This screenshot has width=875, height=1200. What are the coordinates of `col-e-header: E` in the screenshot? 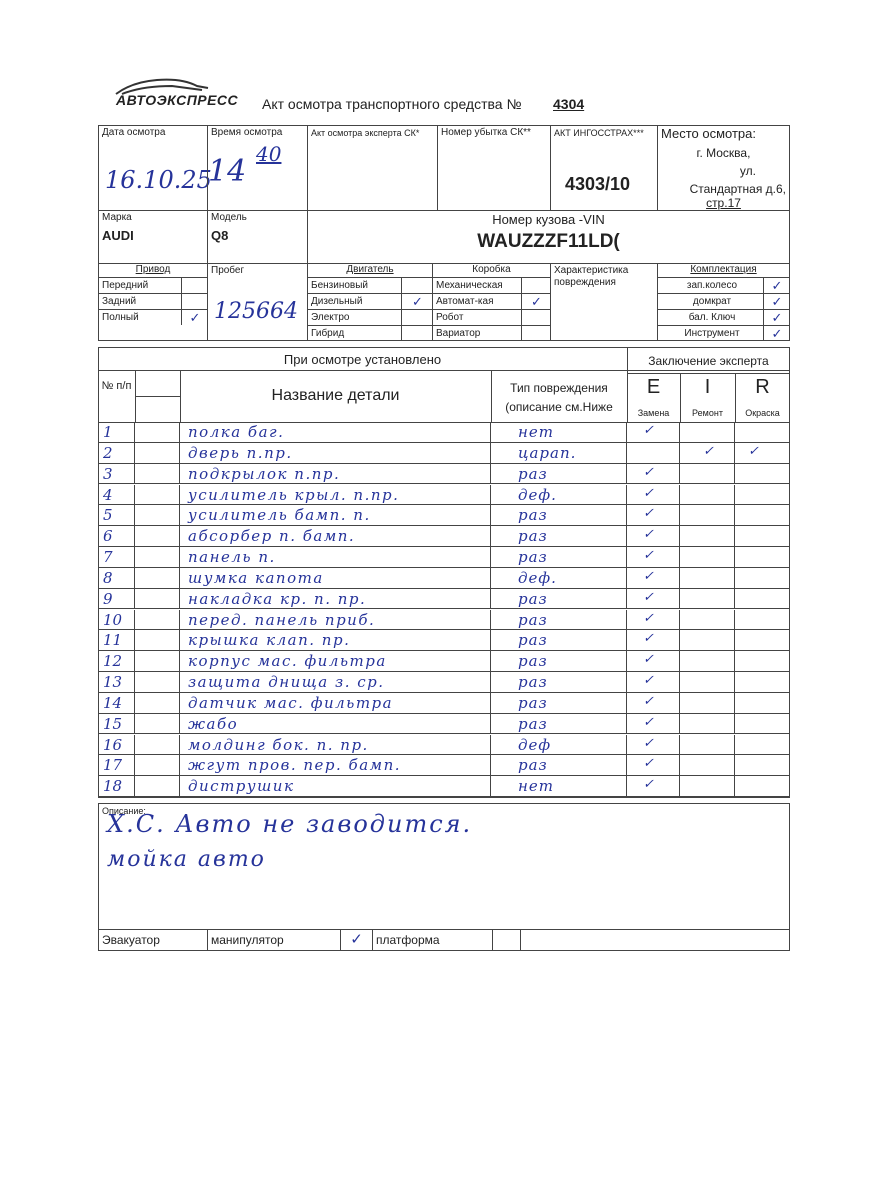 It's located at (653, 387).